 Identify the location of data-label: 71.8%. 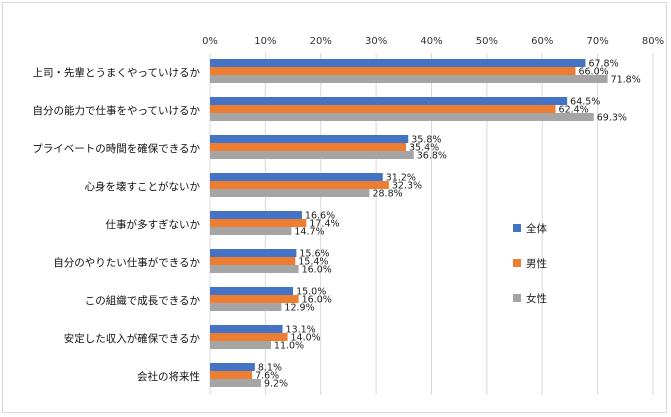
(626, 80).